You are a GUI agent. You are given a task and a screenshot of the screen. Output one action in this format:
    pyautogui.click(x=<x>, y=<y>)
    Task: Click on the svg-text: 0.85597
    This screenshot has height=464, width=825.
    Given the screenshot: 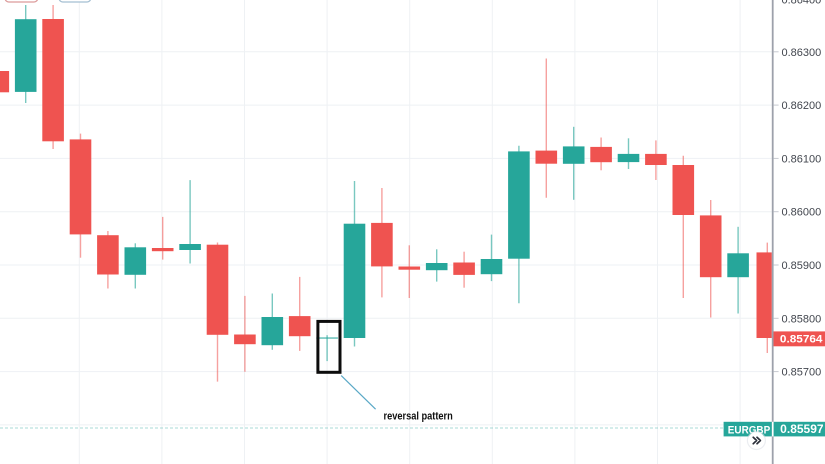 What is the action you would take?
    pyautogui.click(x=801, y=430)
    